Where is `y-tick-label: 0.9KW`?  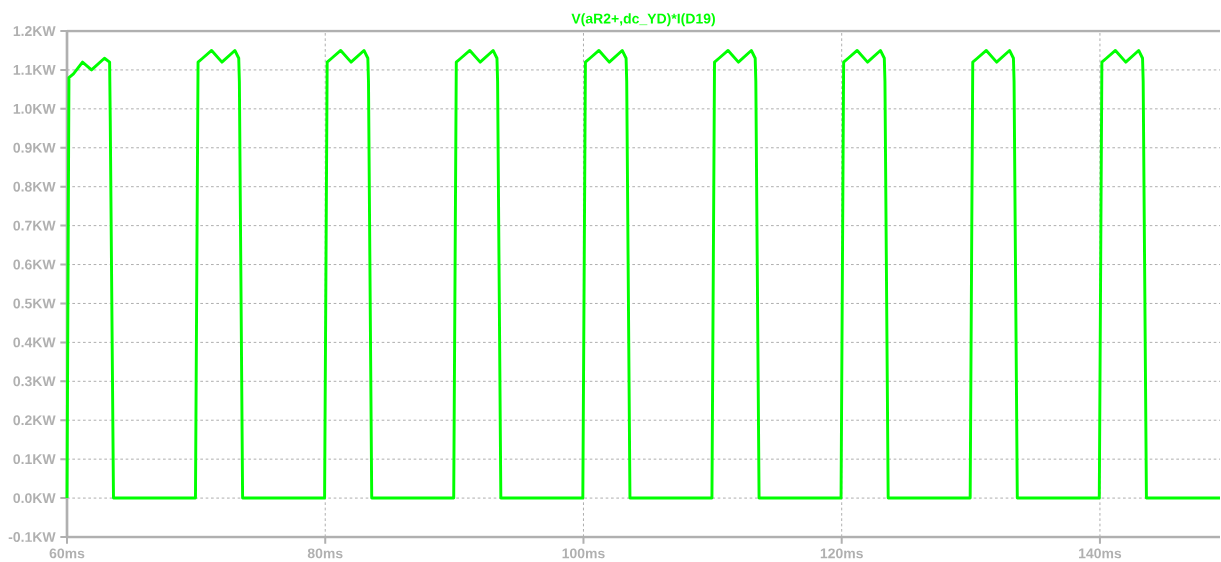
y-tick-label: 0.9KW is located at coordinates (34, 147).